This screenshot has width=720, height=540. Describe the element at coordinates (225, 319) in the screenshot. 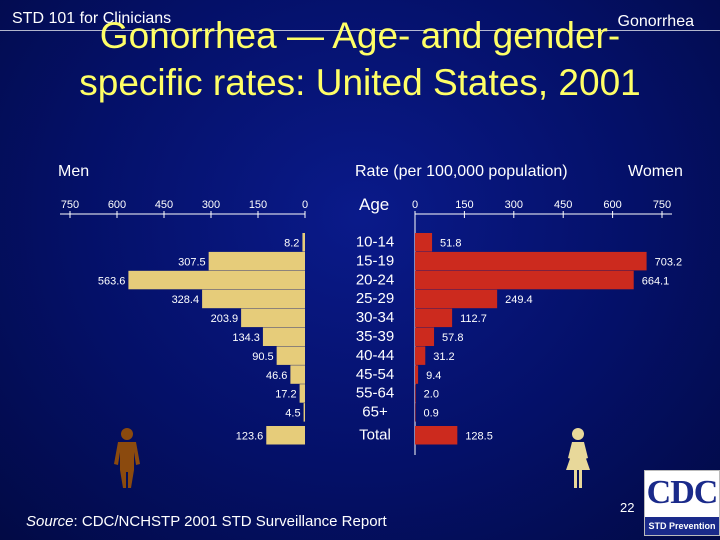

I see `men-data-label: 203.9` at that location.